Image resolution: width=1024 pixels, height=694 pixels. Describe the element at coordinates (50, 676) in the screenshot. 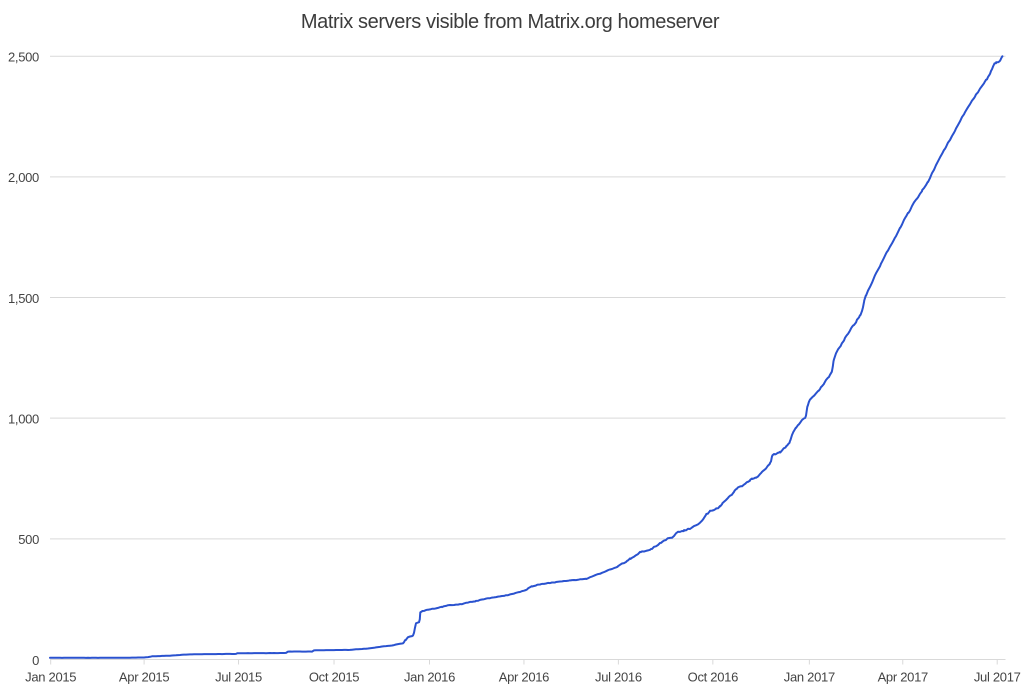

I see `svg-text: Jan 2015` at that location.